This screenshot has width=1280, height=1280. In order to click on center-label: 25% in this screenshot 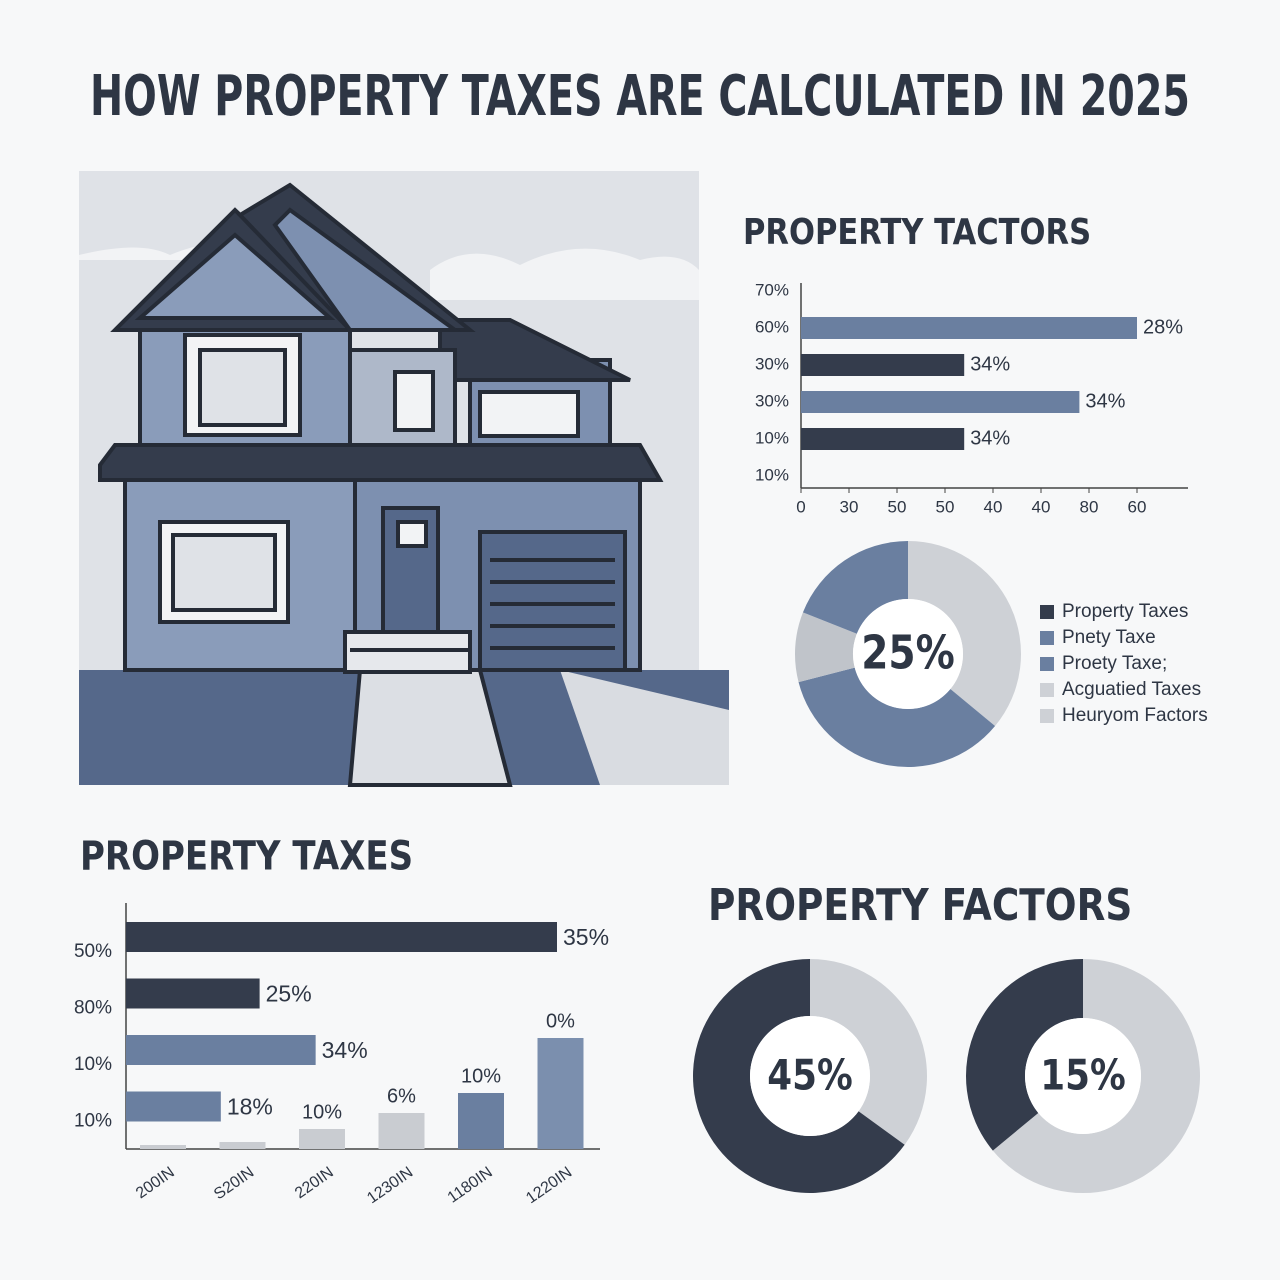, I will do `click(908, 653)`.